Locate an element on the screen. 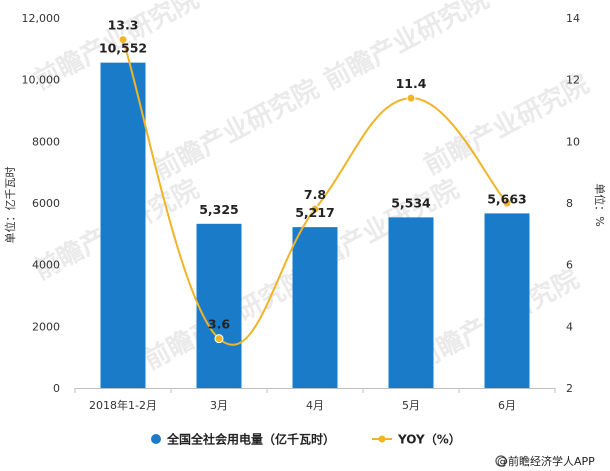 The height and width of the screenshot is (471, 610). footer-source: @前瞻经济学人APP is located at coordinates (546, 461).